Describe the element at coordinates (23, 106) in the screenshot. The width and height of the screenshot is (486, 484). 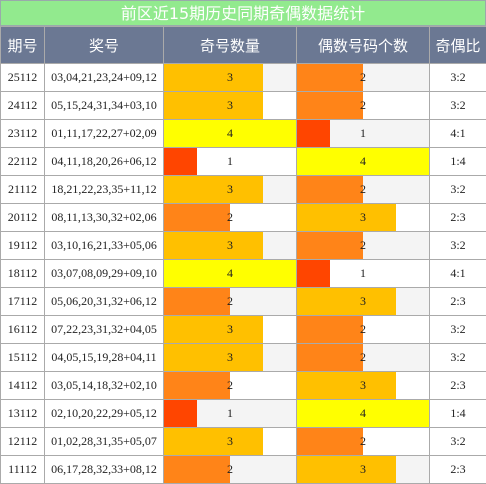
I see `cell: 24112` at that location.